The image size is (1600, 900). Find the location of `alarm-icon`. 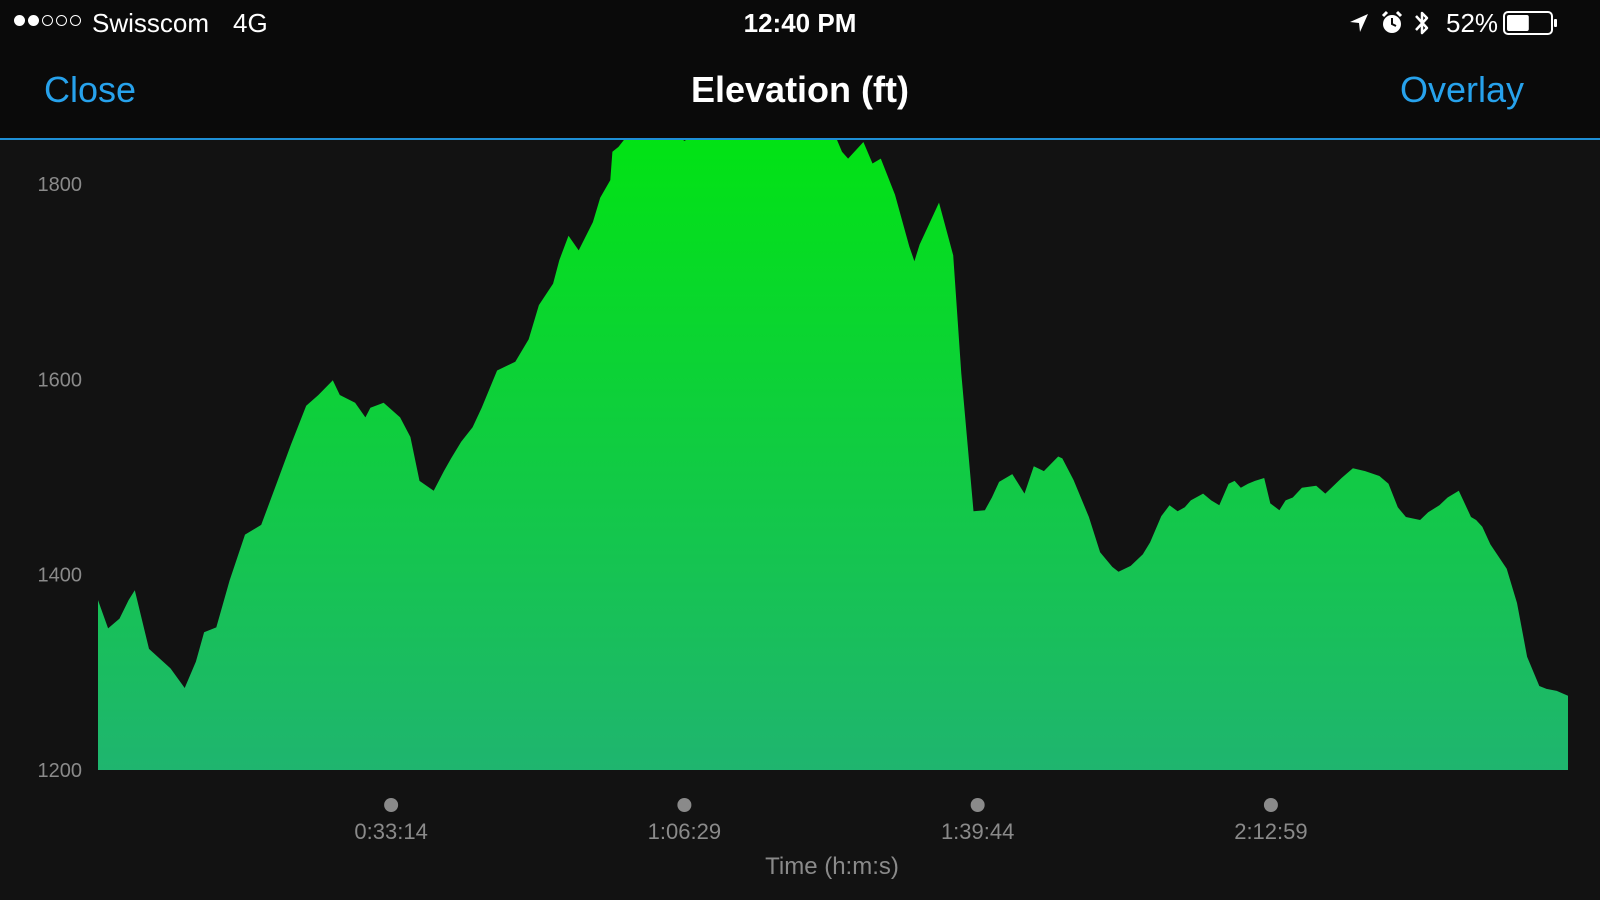

alarm-icon is located at coordinates (1392, 21).